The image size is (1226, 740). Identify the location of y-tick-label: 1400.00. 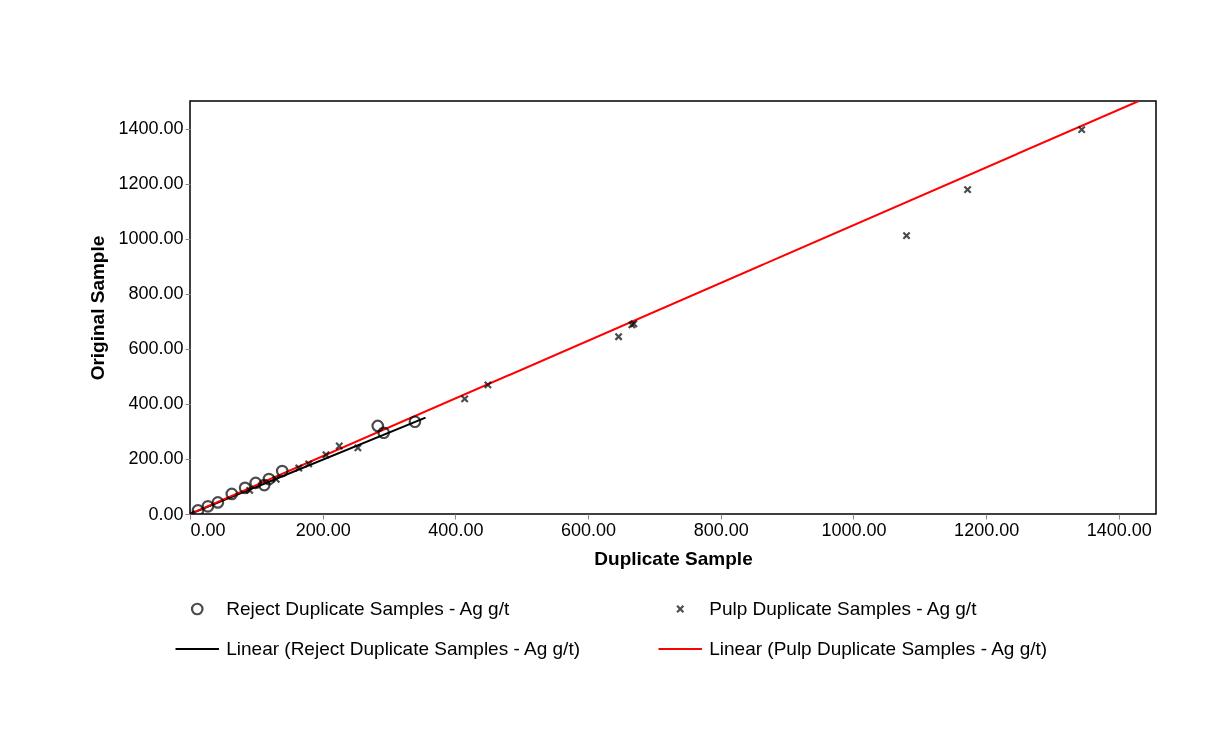
(151, 128).